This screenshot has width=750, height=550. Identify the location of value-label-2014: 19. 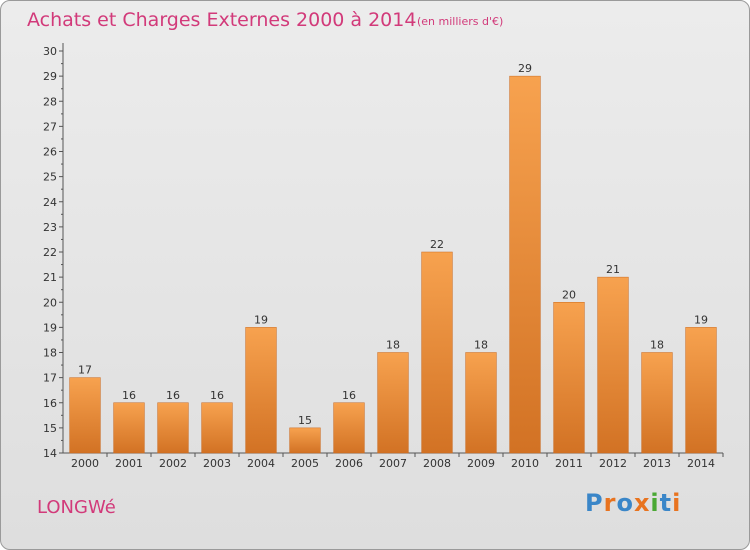
(701, 319).